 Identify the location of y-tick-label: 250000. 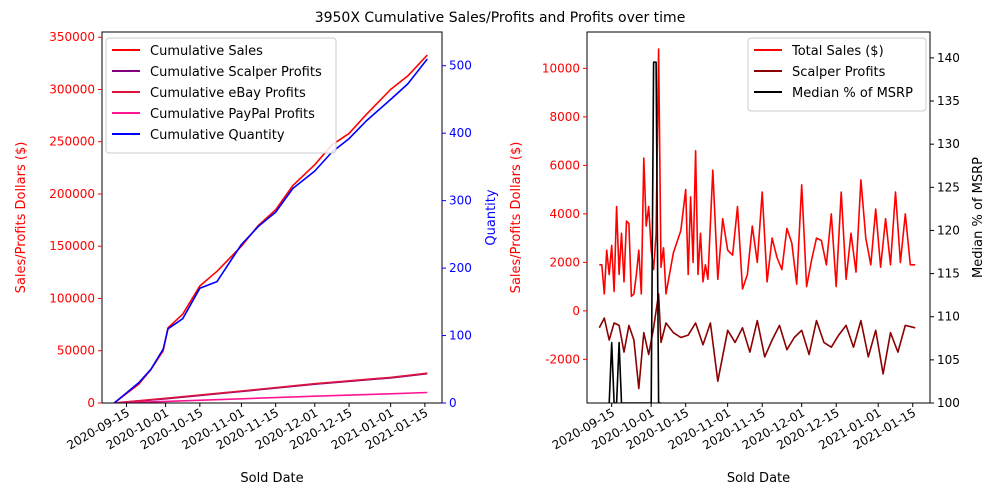
(72, 142).